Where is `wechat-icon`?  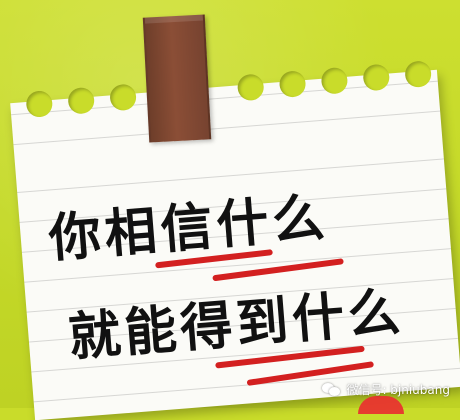
wechat-icon is located at coordinates (331, 389).